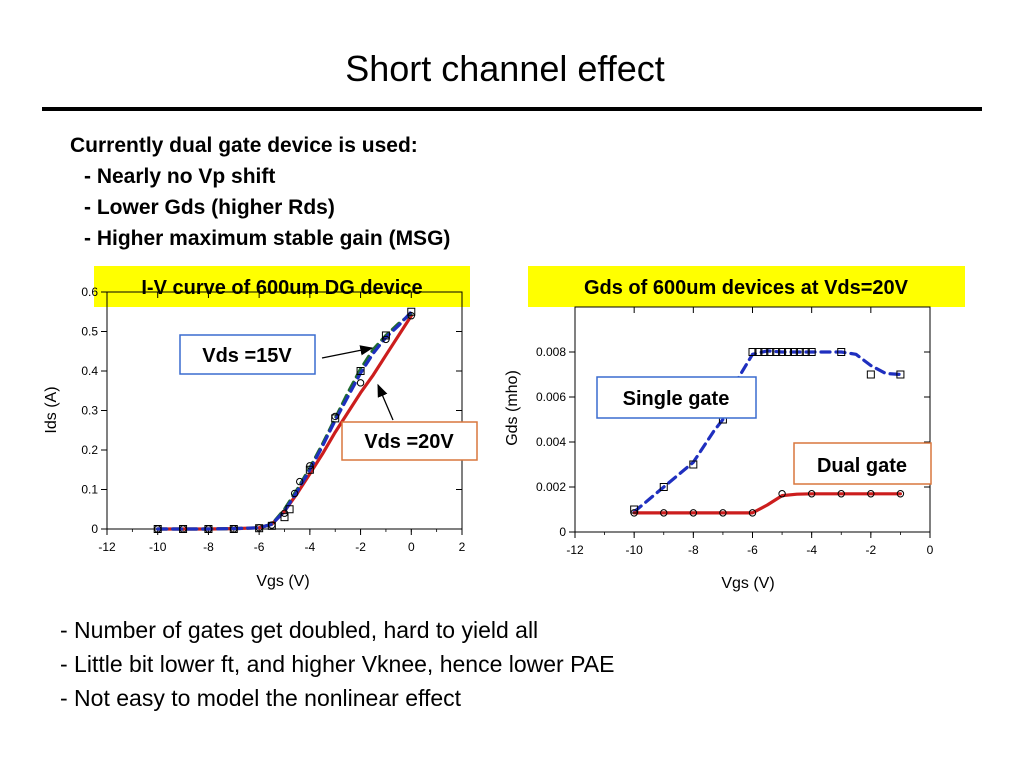 The height and width of the screenshot is (768, 1024). I want to click on vds20-arrow, so click(385, 402).